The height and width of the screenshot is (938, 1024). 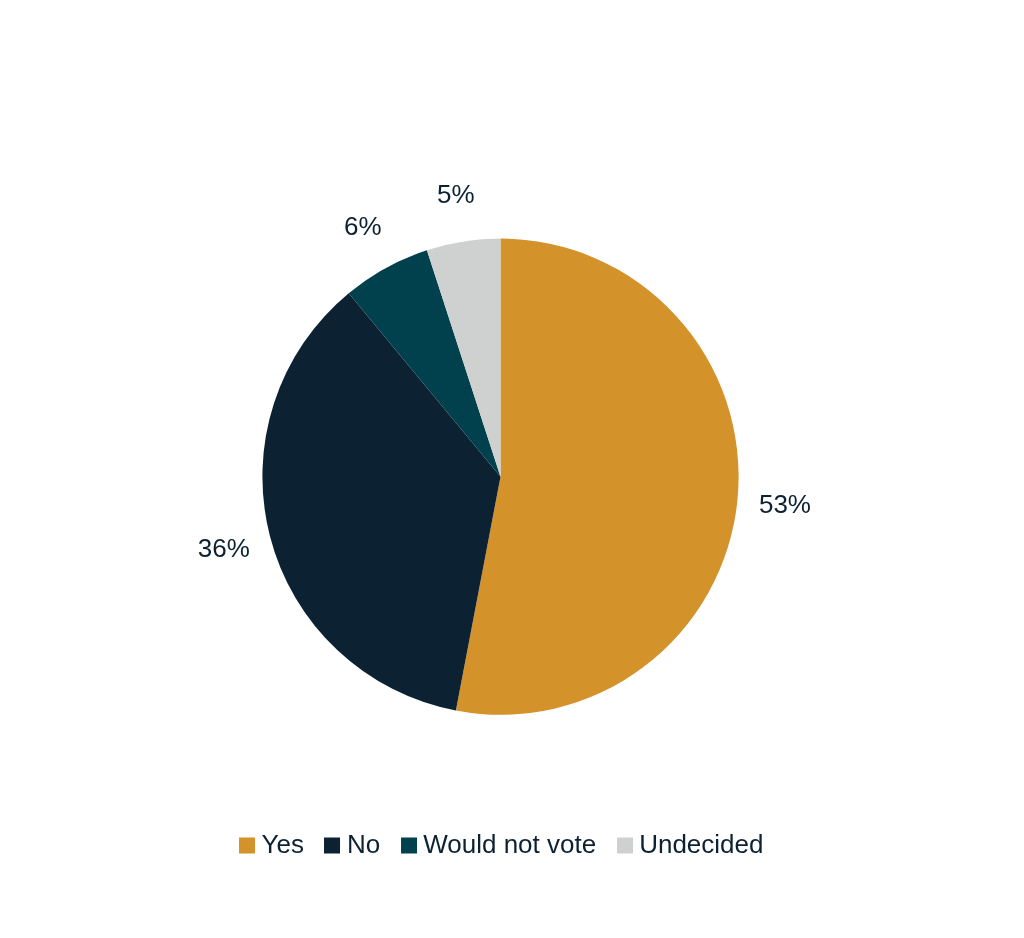 I want to click on legend-label: Undecided, so click(x=701, y=844).